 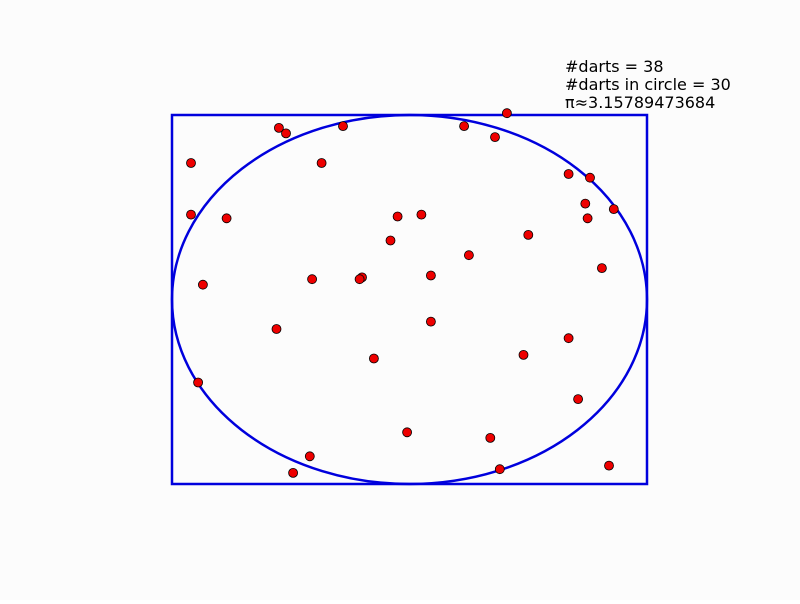 What do you see at coordinates (640, 102) in the screenshot?
I see `pi-estimate: π≈3.15789473684` at bounding box center [640, 102].